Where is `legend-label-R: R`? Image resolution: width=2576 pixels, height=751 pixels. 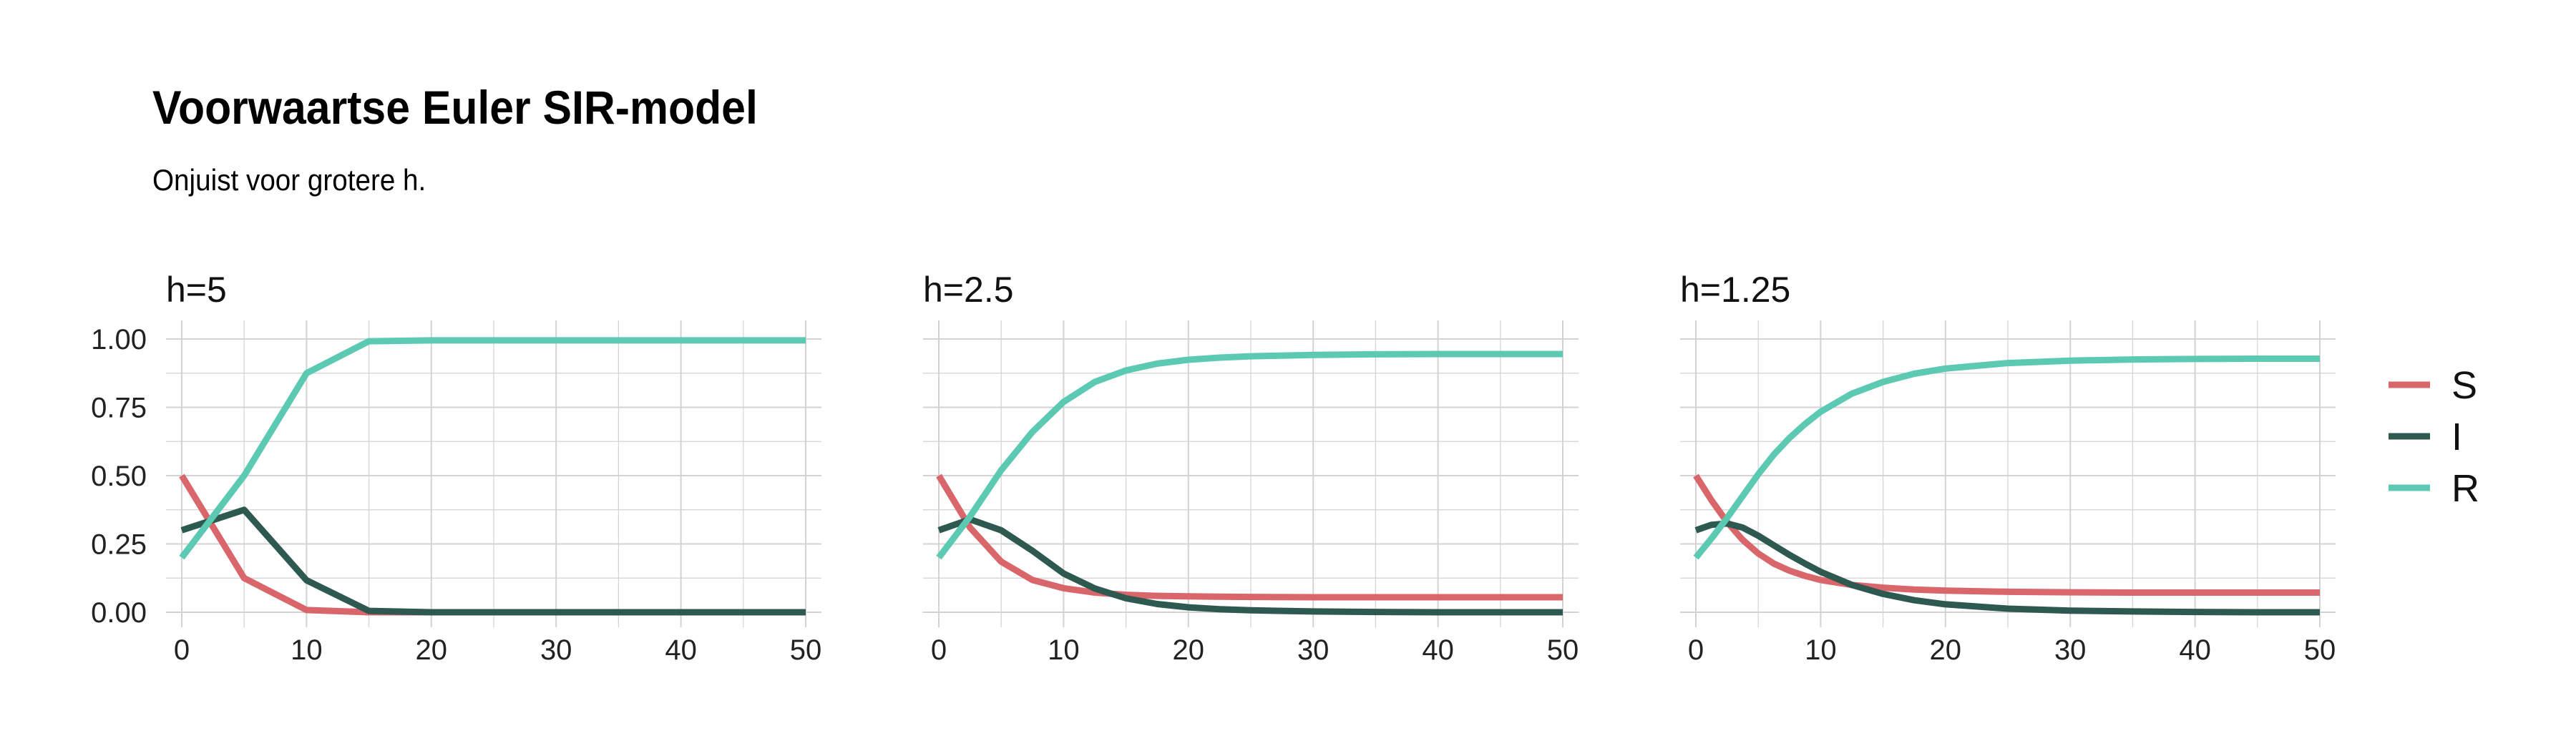
legend-label-R: R is located at coordinates (2465, 488).